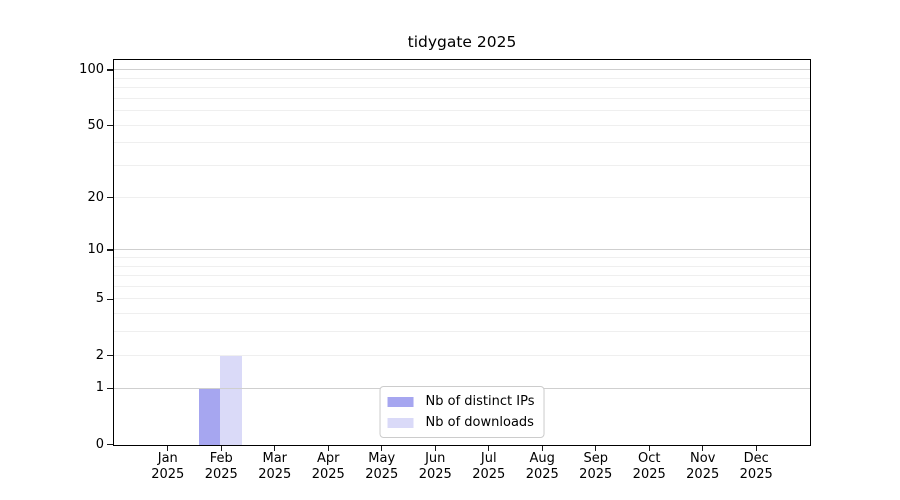  I want to click on x-tick-label-line: Nov, so click(703, 458).